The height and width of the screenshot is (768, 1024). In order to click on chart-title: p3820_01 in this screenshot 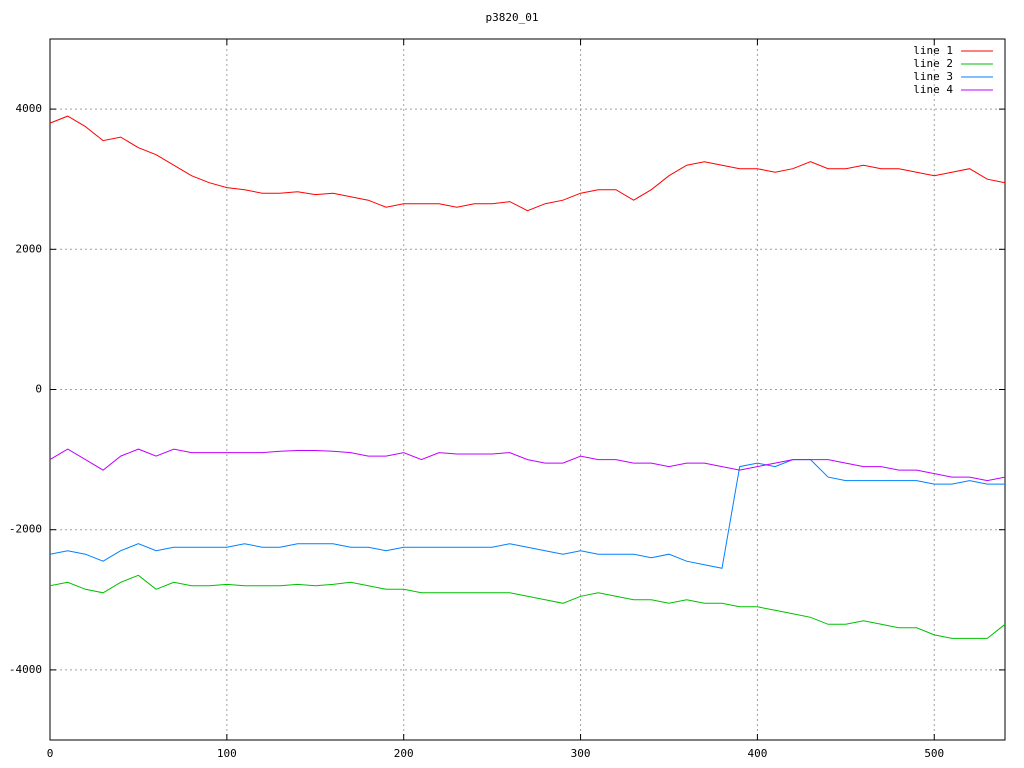, I will do `click(512, 17)`.